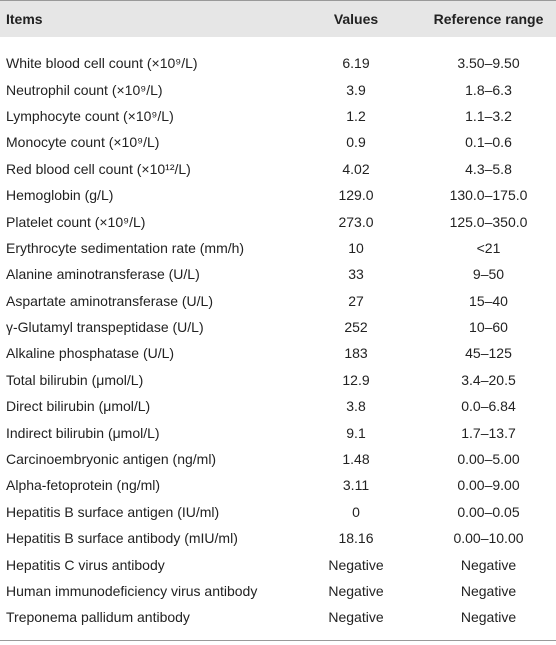 Image resolution: width=556 pixels, height=645 pixels. What do you see at coordinates (278, 353) in the screenshot?
I see `table-row: Alkaline phosphatase (U/L) 183 45–125` at bounding box center [278, 353].